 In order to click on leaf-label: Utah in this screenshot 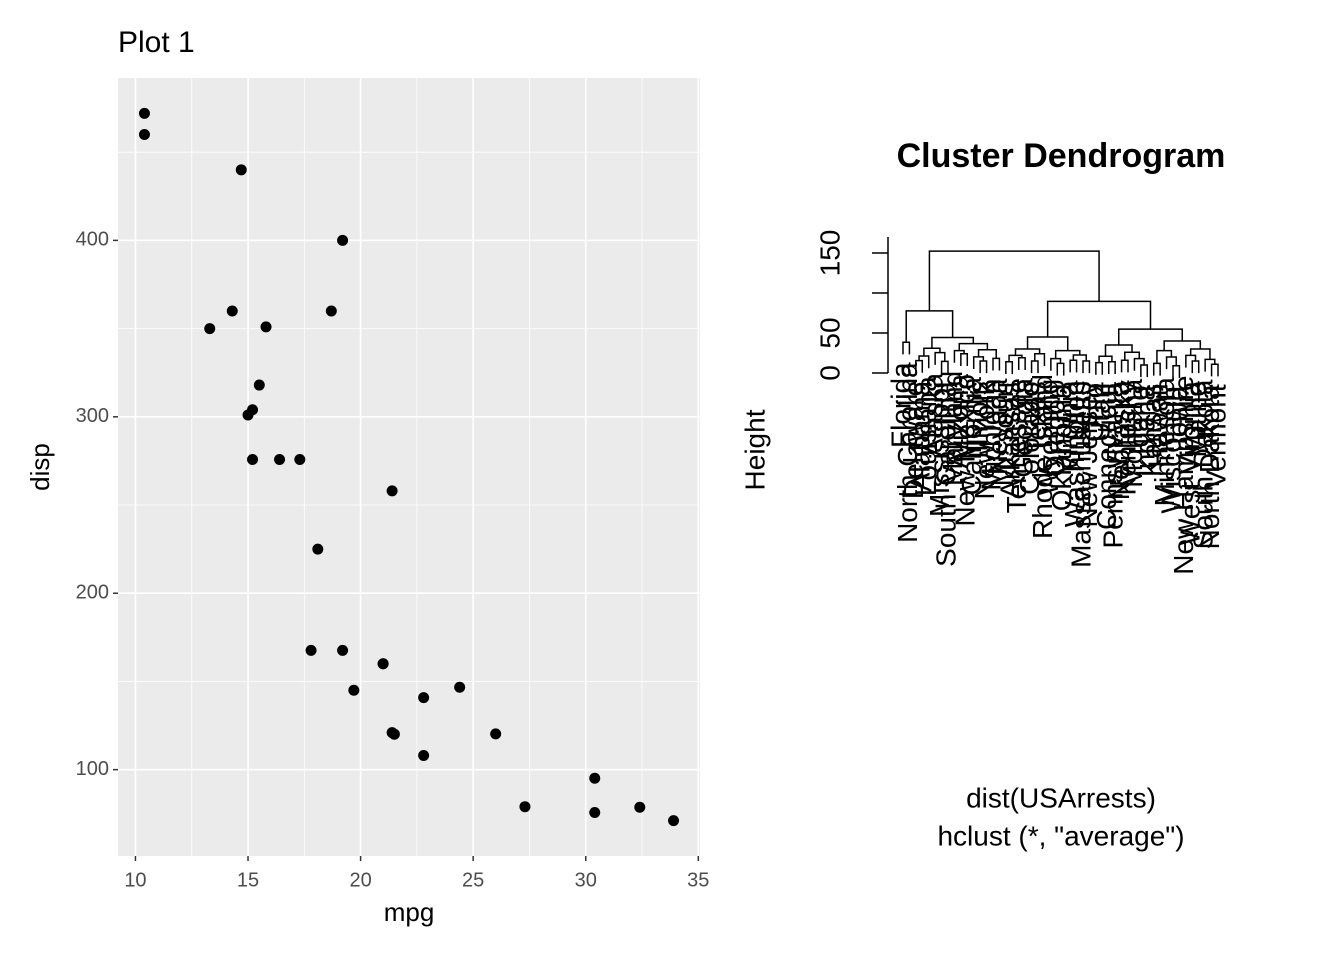, I will do `click(1100, 412)`.